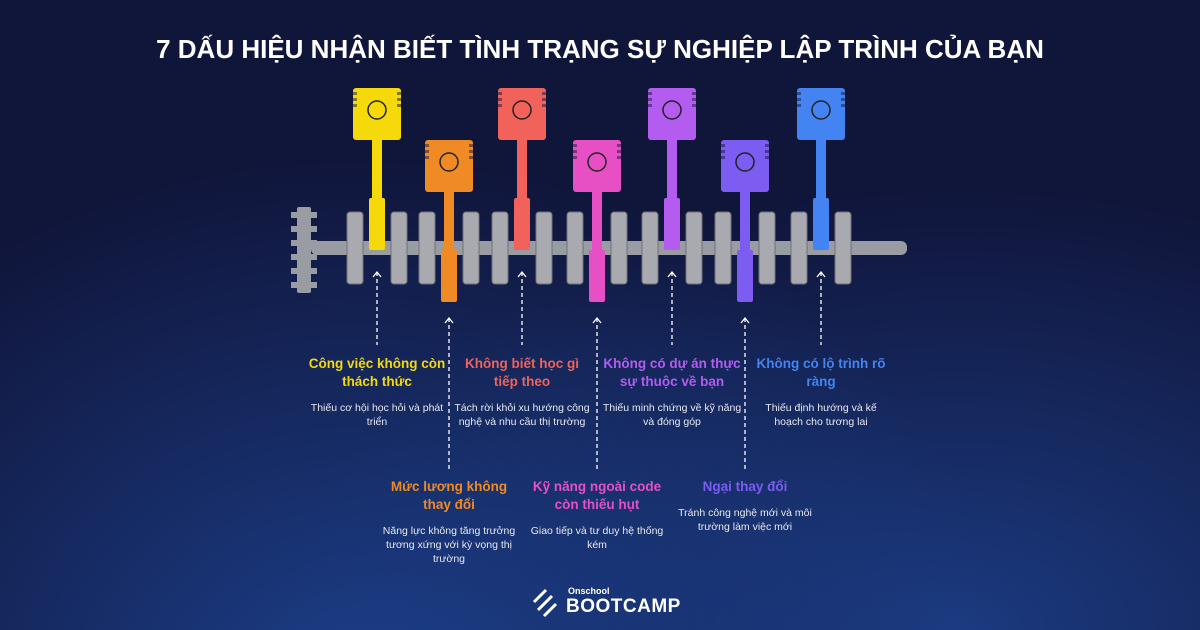 The height and width of the screenshot is (630, 1200). What do you see at coordinates (623, 606) in the screenshot?
I see `logo-big: BOOTCAMP` at bounding box center [623, 606].